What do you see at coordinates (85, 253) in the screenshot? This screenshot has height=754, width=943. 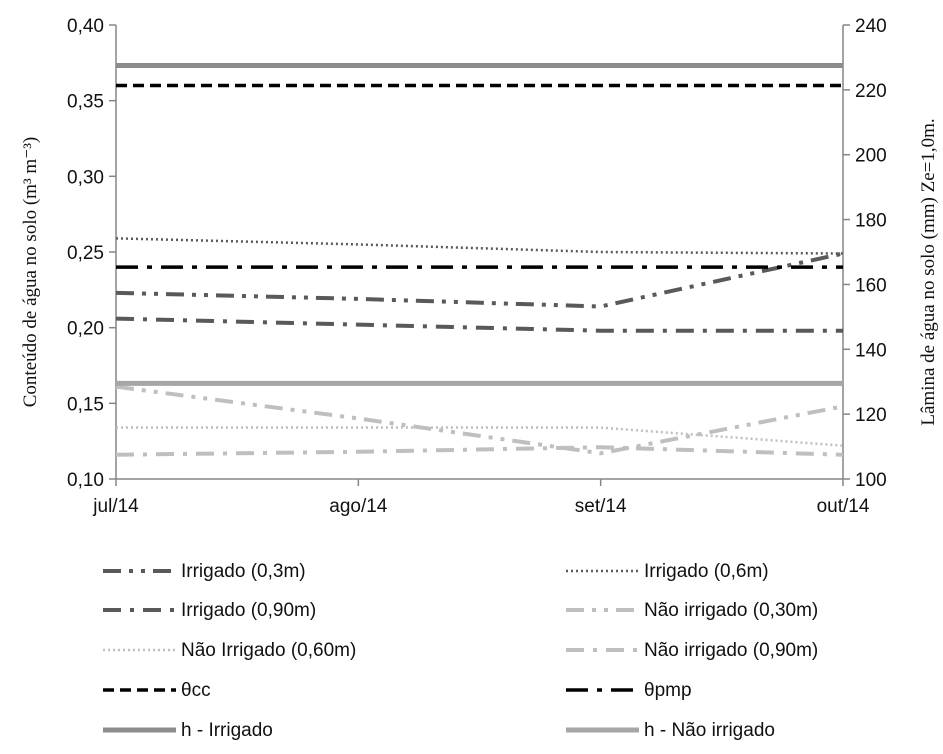 I see `y-tick-label: 0,25` at bounding box center [85, 253].